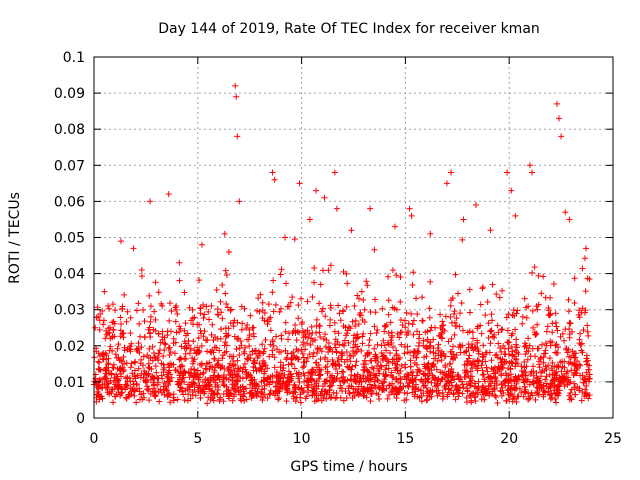  I want to click on x-tick-label: 0, so click(94, 439).